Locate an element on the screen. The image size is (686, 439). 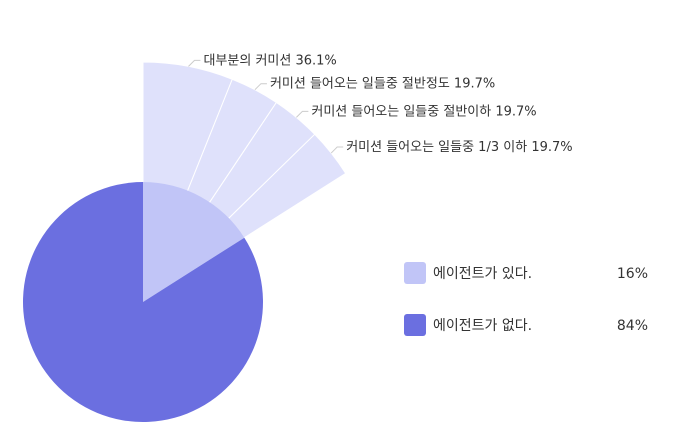
legend-label-2: 에이전트가 없다. is located at coordinates (482, 326).